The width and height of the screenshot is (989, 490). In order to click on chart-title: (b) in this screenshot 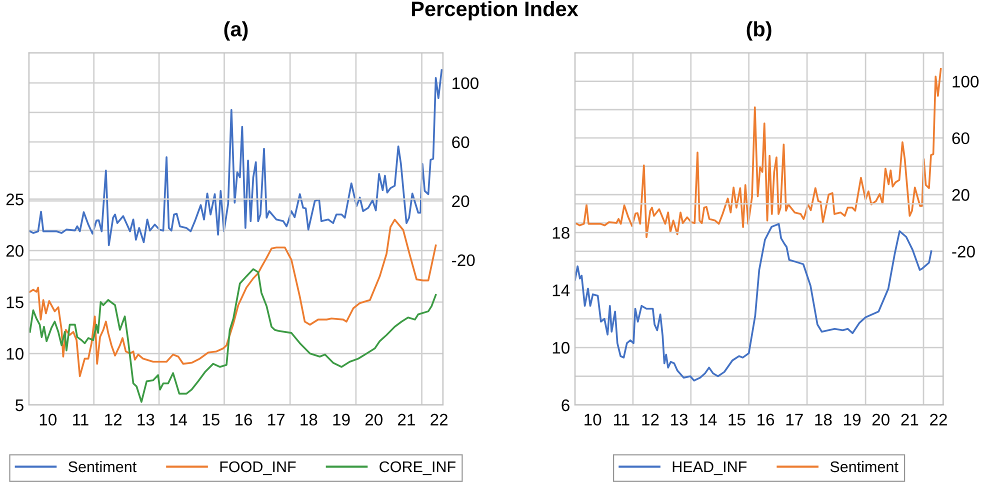, I will do `click(759, 31)`.